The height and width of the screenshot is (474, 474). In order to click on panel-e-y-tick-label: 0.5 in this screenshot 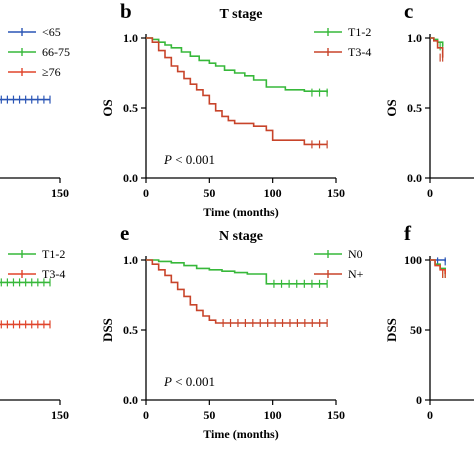, I will do `click(130, 330)`.